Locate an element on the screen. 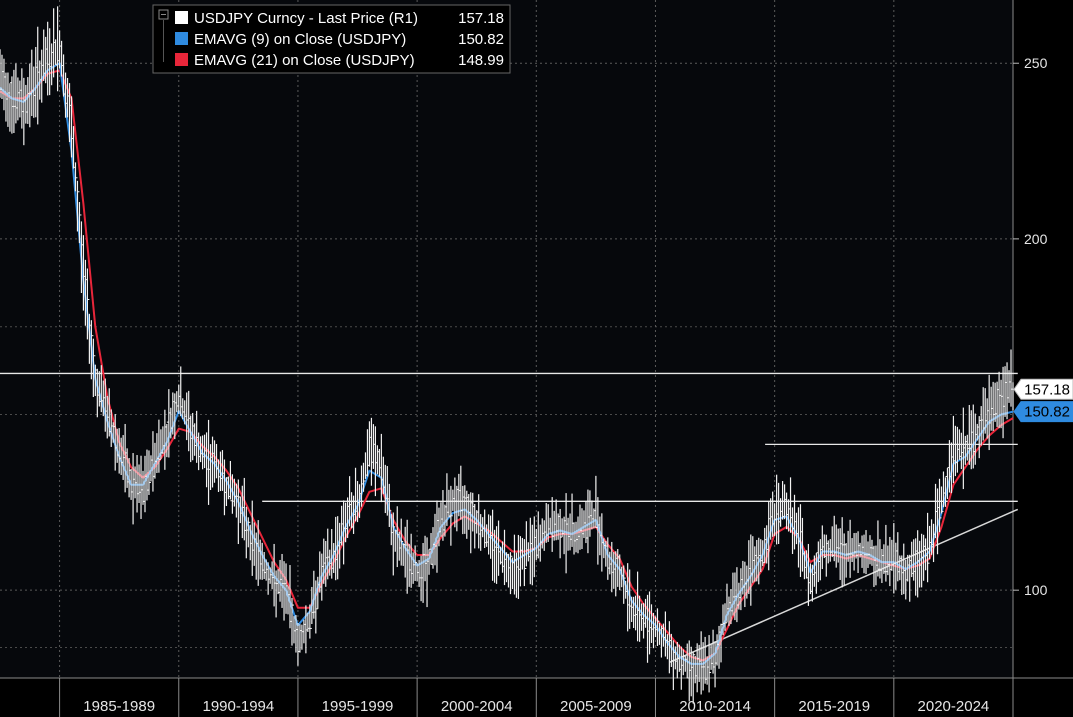 This screenshot has height=717, width=1073. legend-value-ema21: 148.99 is located at coordinates (481, 60).